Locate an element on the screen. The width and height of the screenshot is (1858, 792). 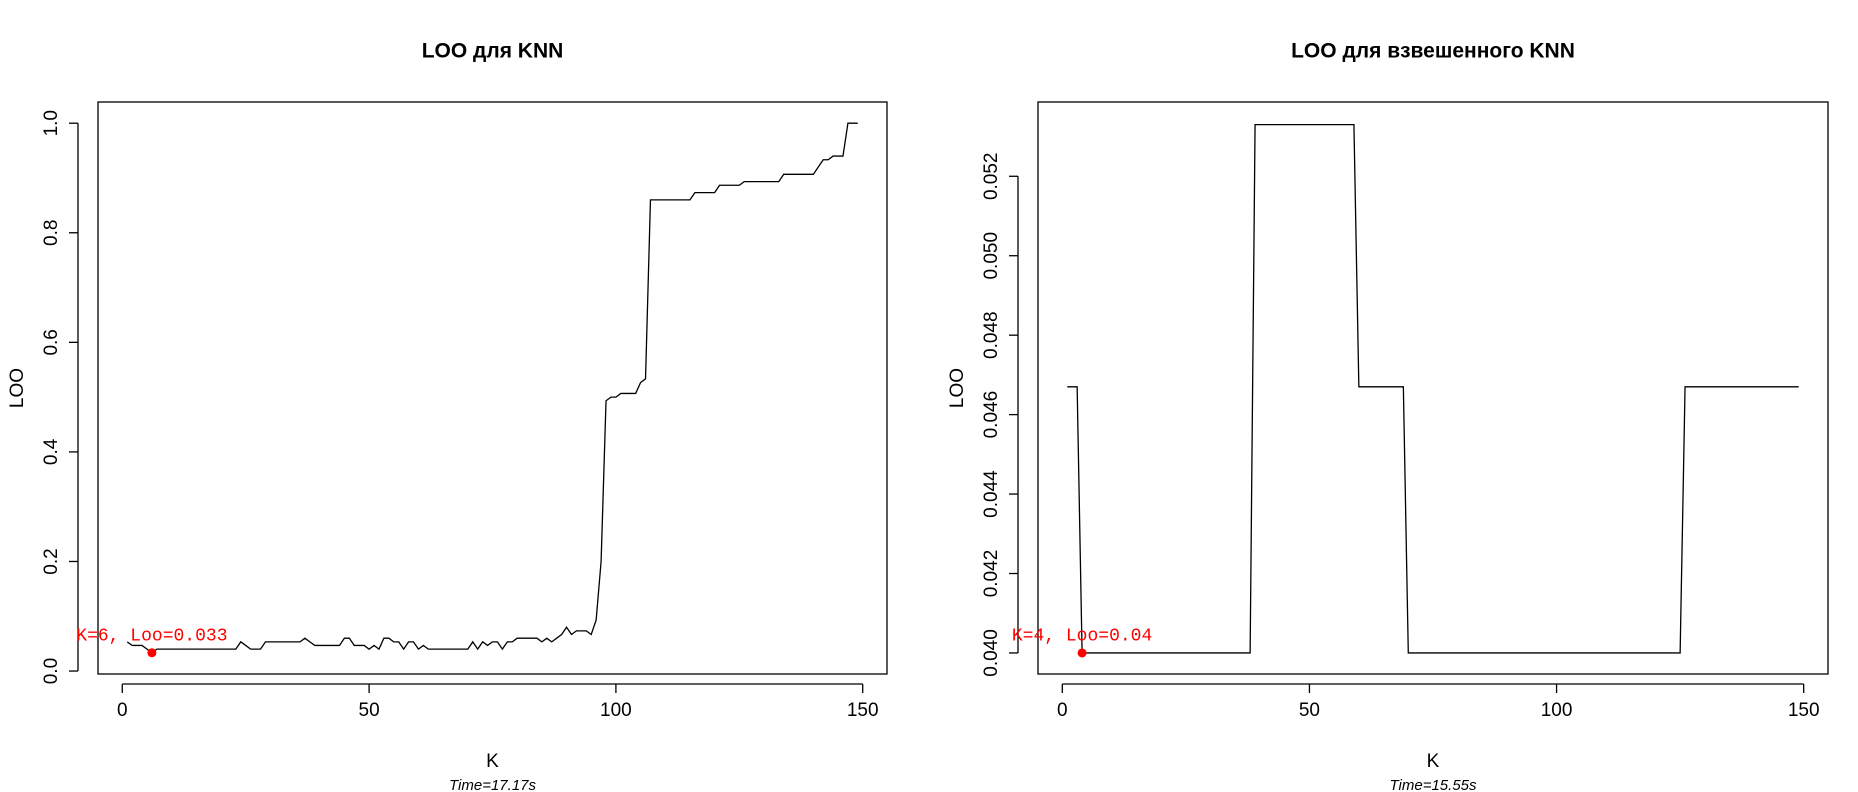
y-tick-label: 0.044 is located at coordinates (991, 494).